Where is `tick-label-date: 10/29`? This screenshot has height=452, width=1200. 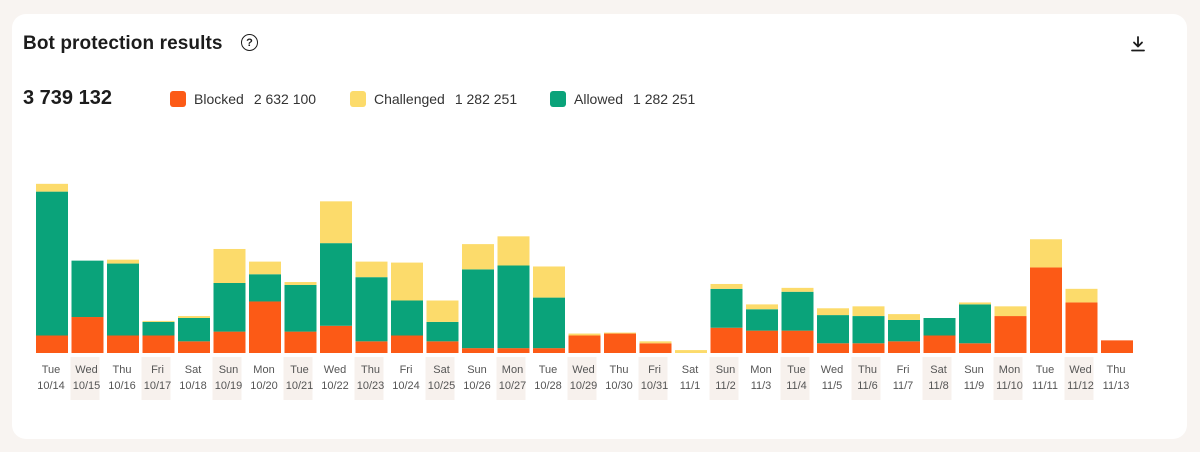 tick-label-date: 10/29 is located at coordinates (584, 386).